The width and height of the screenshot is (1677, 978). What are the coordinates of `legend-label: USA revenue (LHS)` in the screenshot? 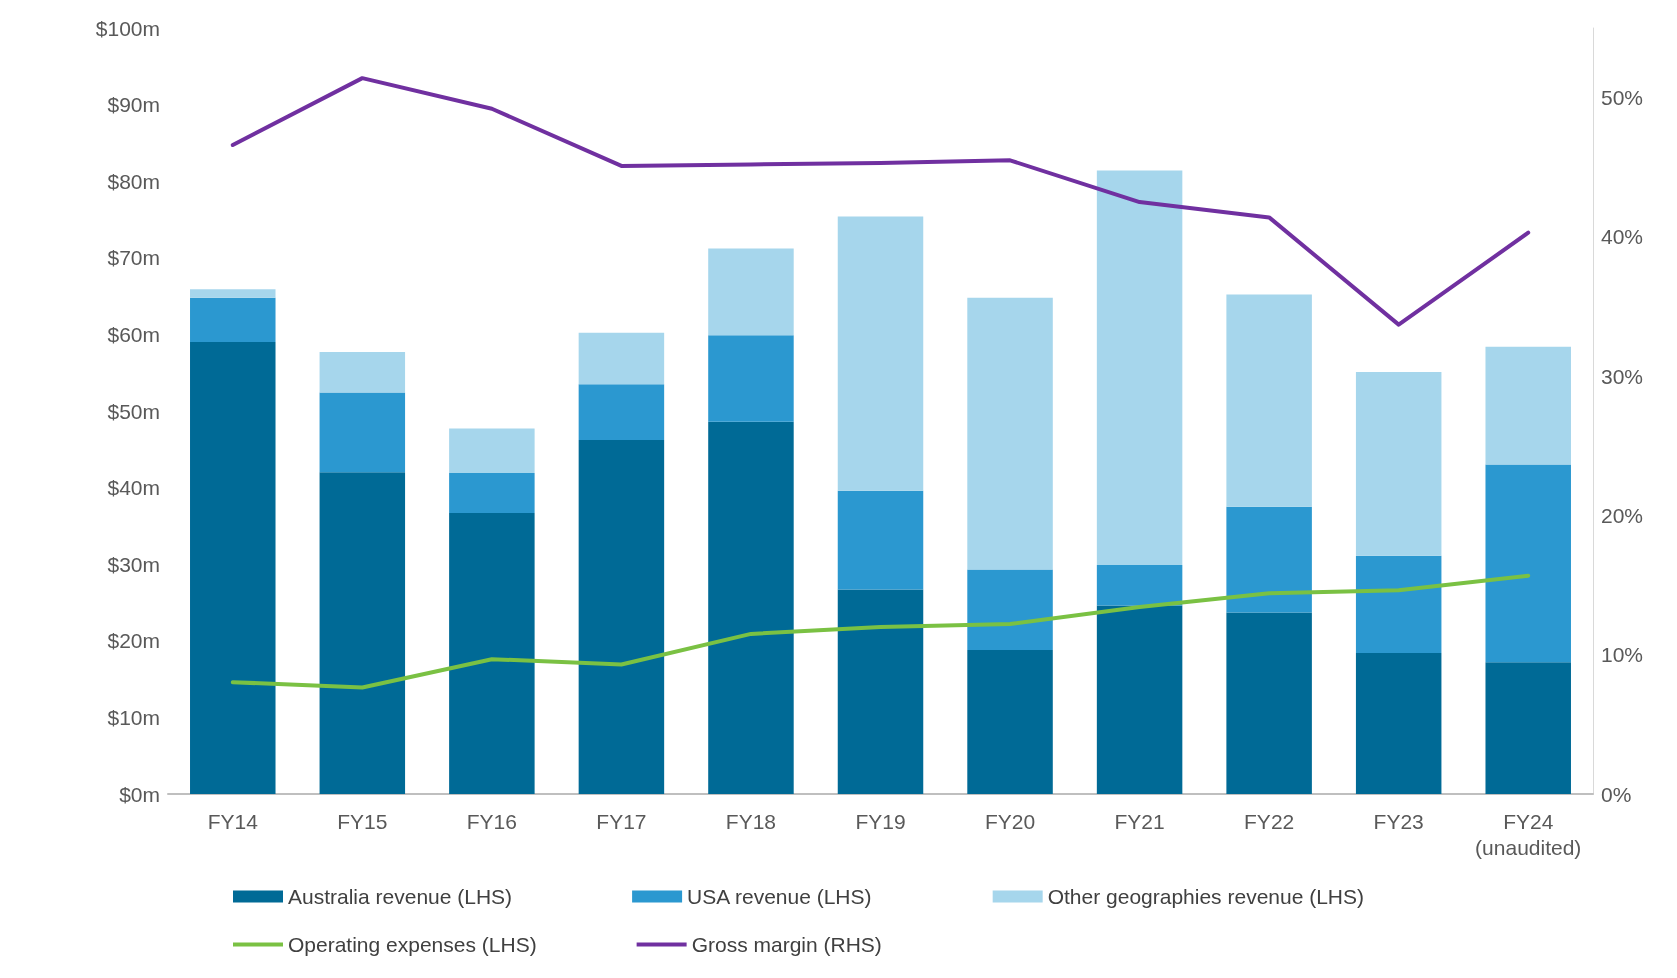 It's located at (779, 896).